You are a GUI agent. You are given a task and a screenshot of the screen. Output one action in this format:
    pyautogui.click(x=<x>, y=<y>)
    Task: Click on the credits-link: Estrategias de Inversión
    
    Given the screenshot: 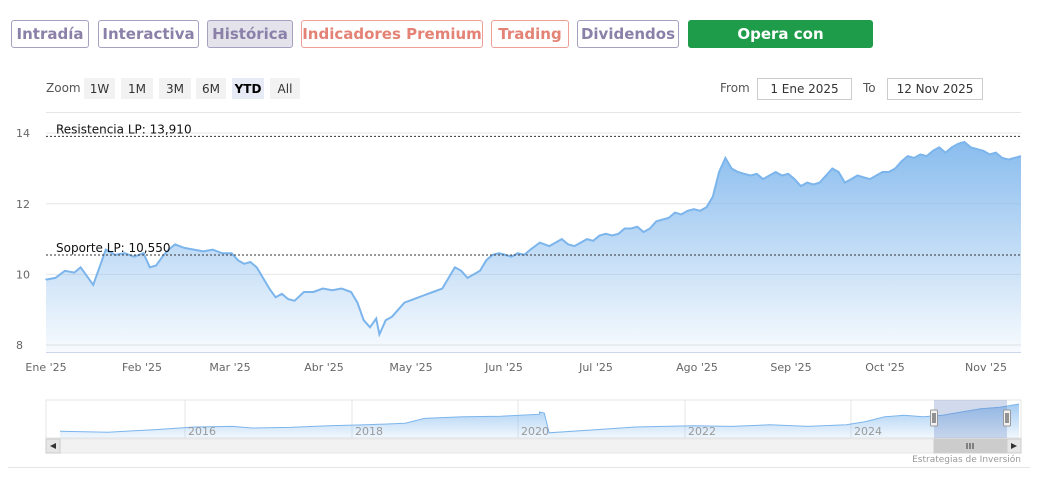 What is the action you would take?
    pyautogui.click(x=966, y=460)
    